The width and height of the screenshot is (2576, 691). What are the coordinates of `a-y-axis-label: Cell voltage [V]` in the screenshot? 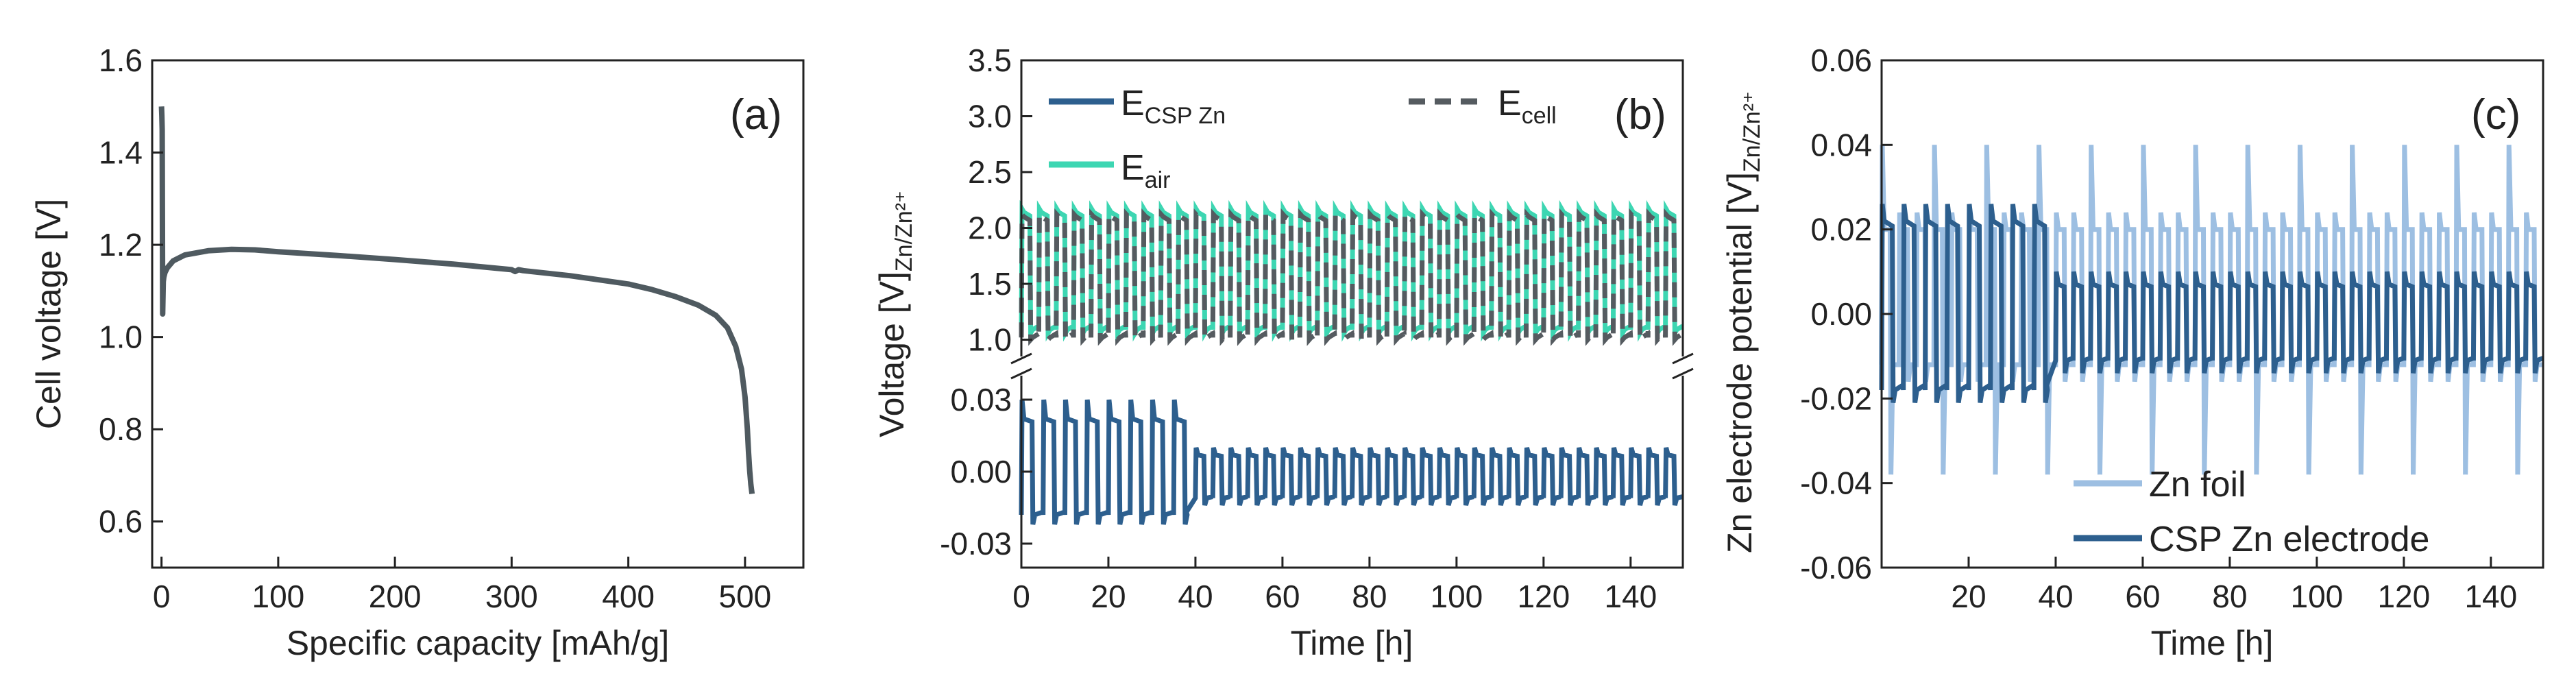 It's located at (48, 314).